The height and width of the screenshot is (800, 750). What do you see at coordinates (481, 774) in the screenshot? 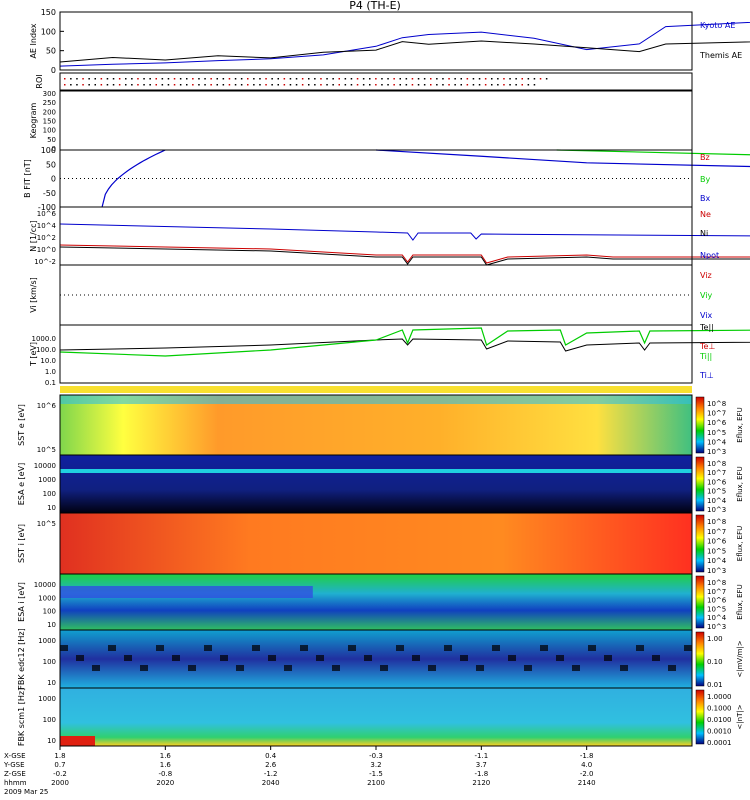
I see `xaxis-value: -1.8` at bounding box center [481, 774].